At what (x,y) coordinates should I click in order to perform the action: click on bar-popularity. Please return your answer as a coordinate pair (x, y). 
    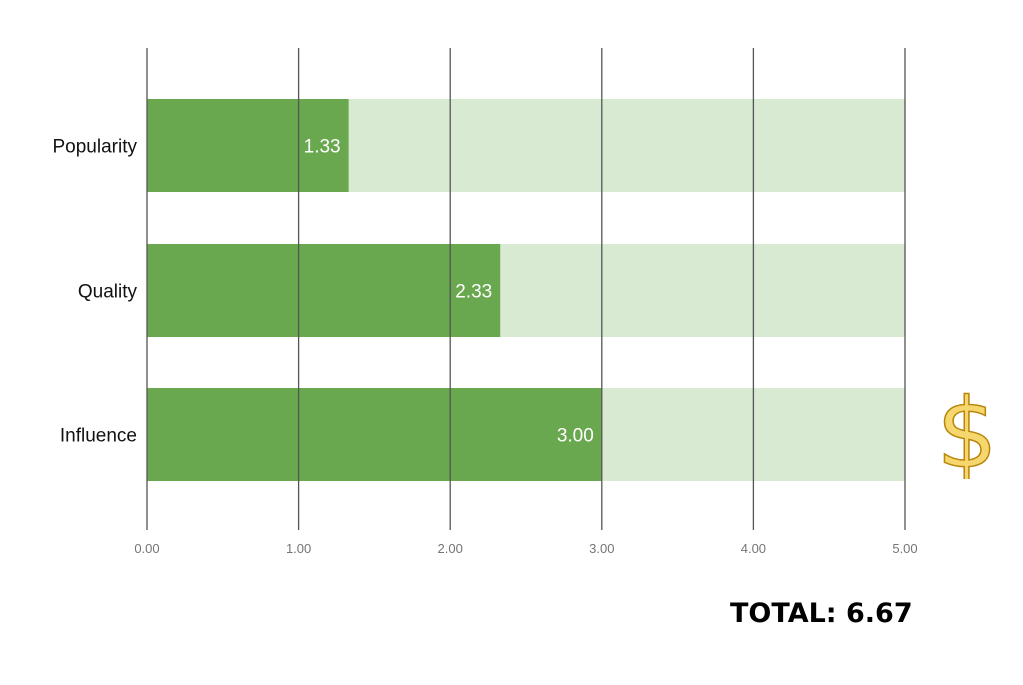
    Looking at the image, I should click on (248, 145).